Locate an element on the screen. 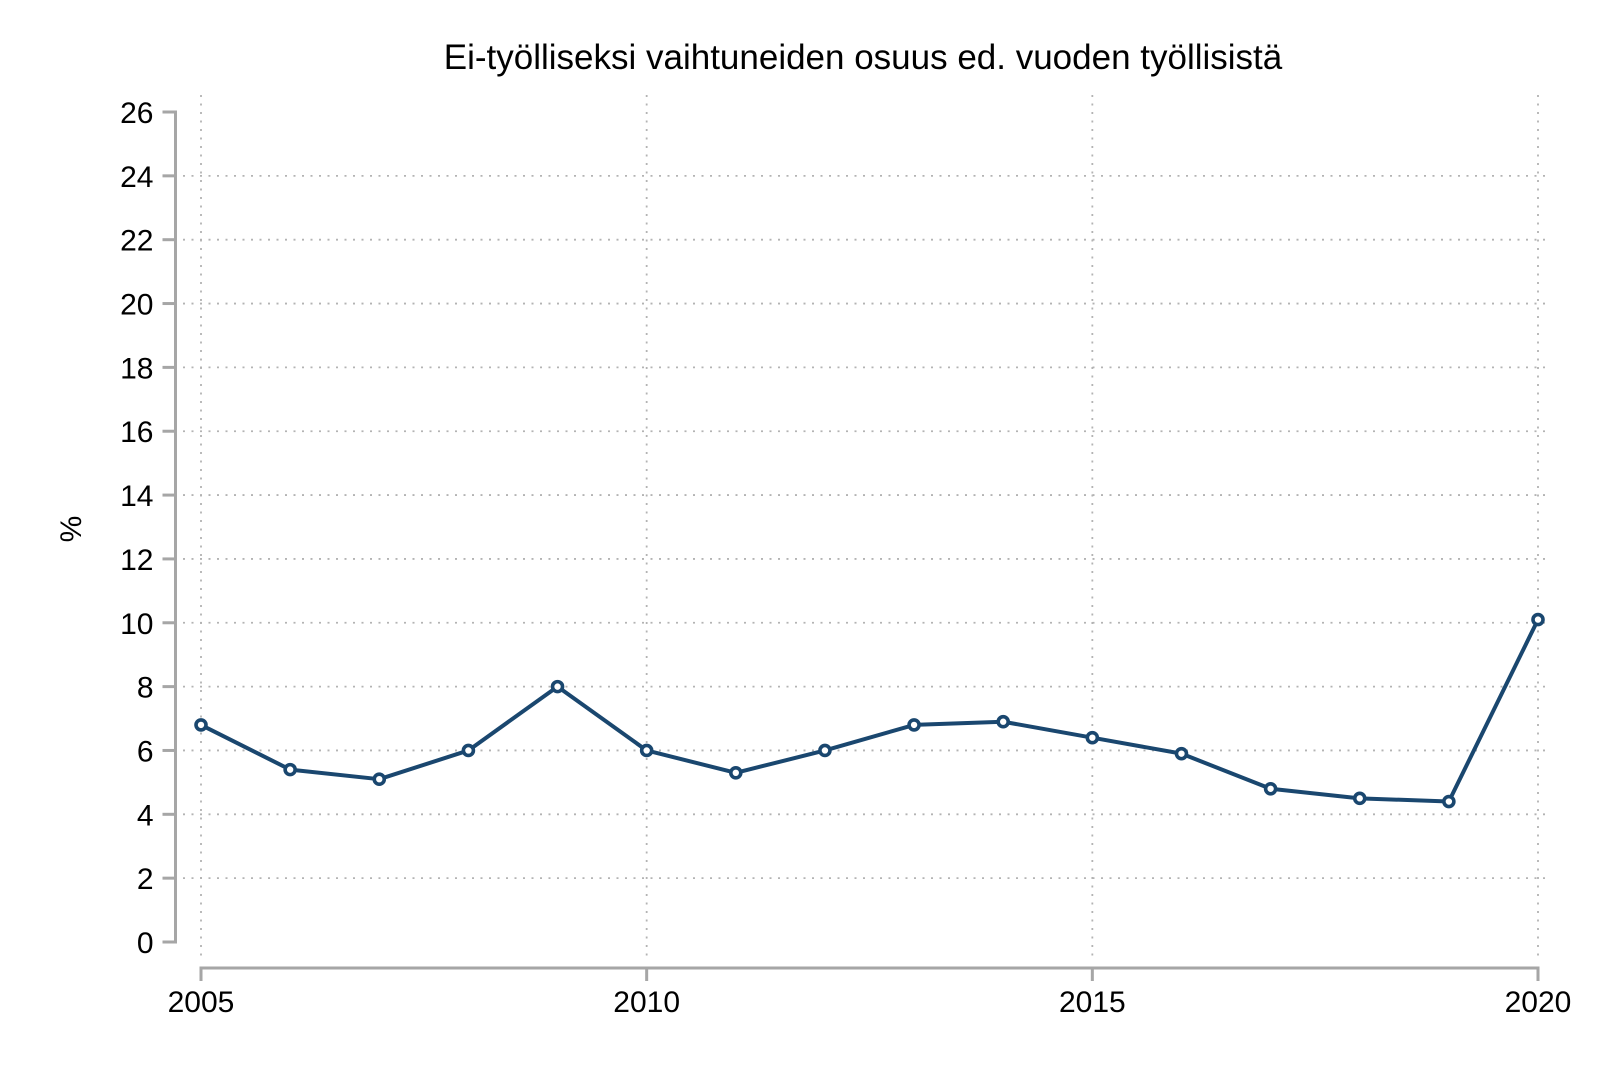 The height and width of the screenshot is (1067, 1600). trend-line is located at coordinates (869, 710).